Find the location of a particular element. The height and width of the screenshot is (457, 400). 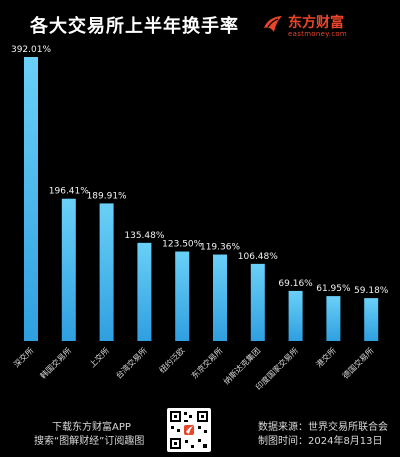

chart-date-text: 制图时间：2024年8月13日 is located at coordinates (320, 441).